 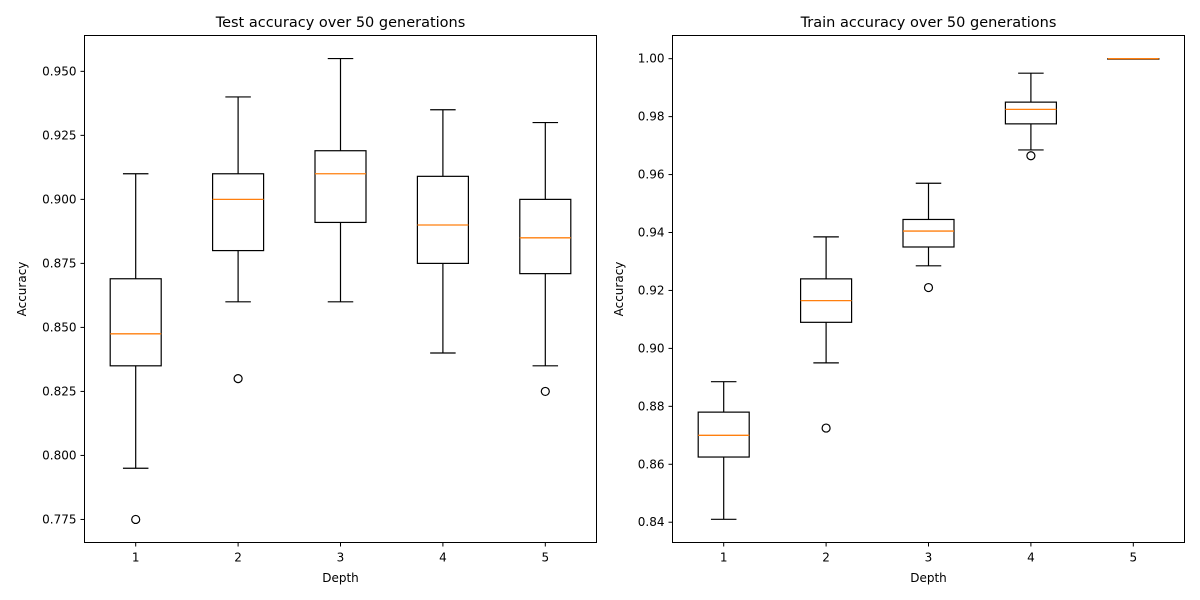 I want to click on test-x-tick-label: 5, so click(x=545, y=558).